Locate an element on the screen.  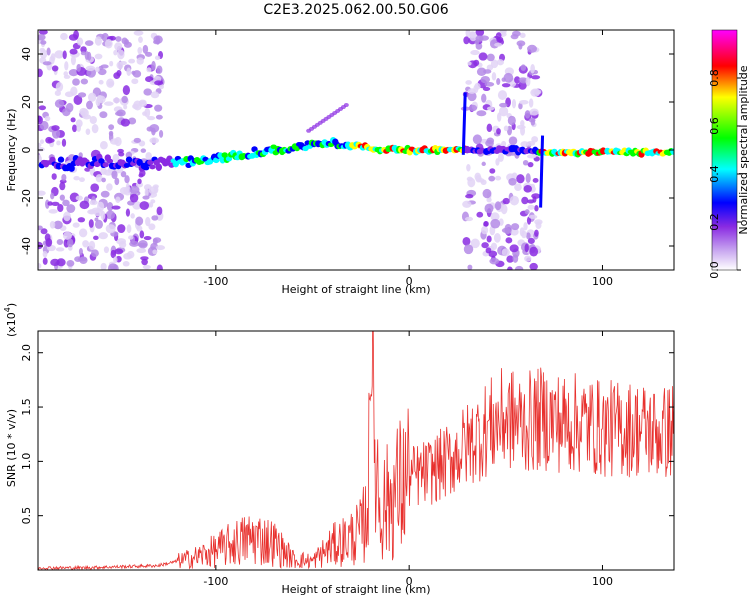
snr-y-axis-label: SNR (10 * v/v) is located at coordinates (11, 448).